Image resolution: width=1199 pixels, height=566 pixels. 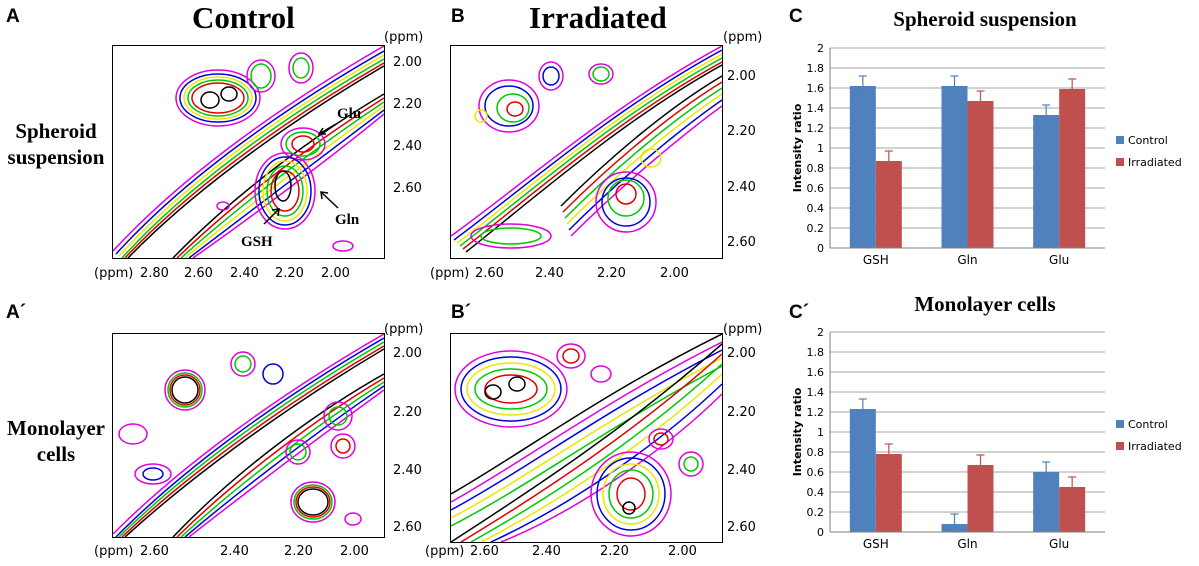 I want to click on tick-a-prime-x-1: 2.40, so click(x=234, y=551).